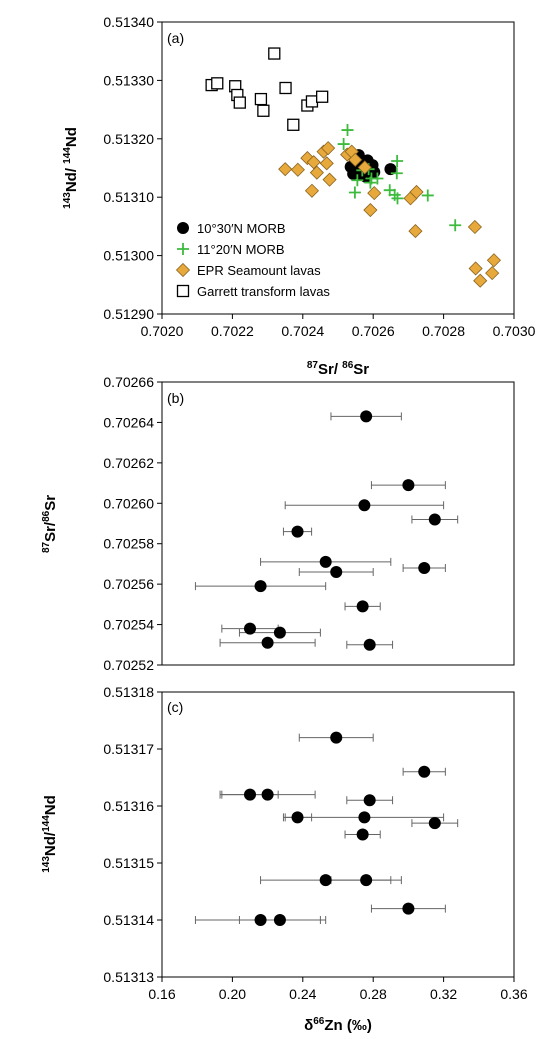 The width and height of the screenshot is (552, 1039). I want to click on panel-c-ytick-label: 0.51314, so click(128, 920).